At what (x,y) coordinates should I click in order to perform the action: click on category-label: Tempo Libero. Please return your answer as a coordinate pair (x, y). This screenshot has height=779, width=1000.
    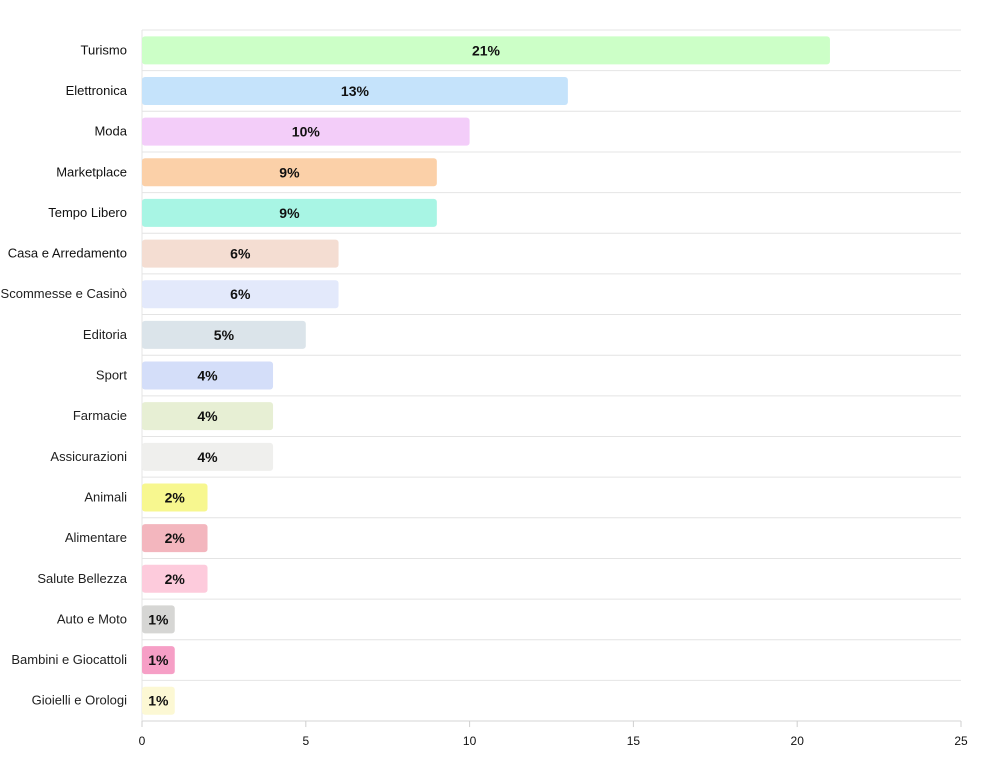
    Looking at the image, I should click on (87, 212).